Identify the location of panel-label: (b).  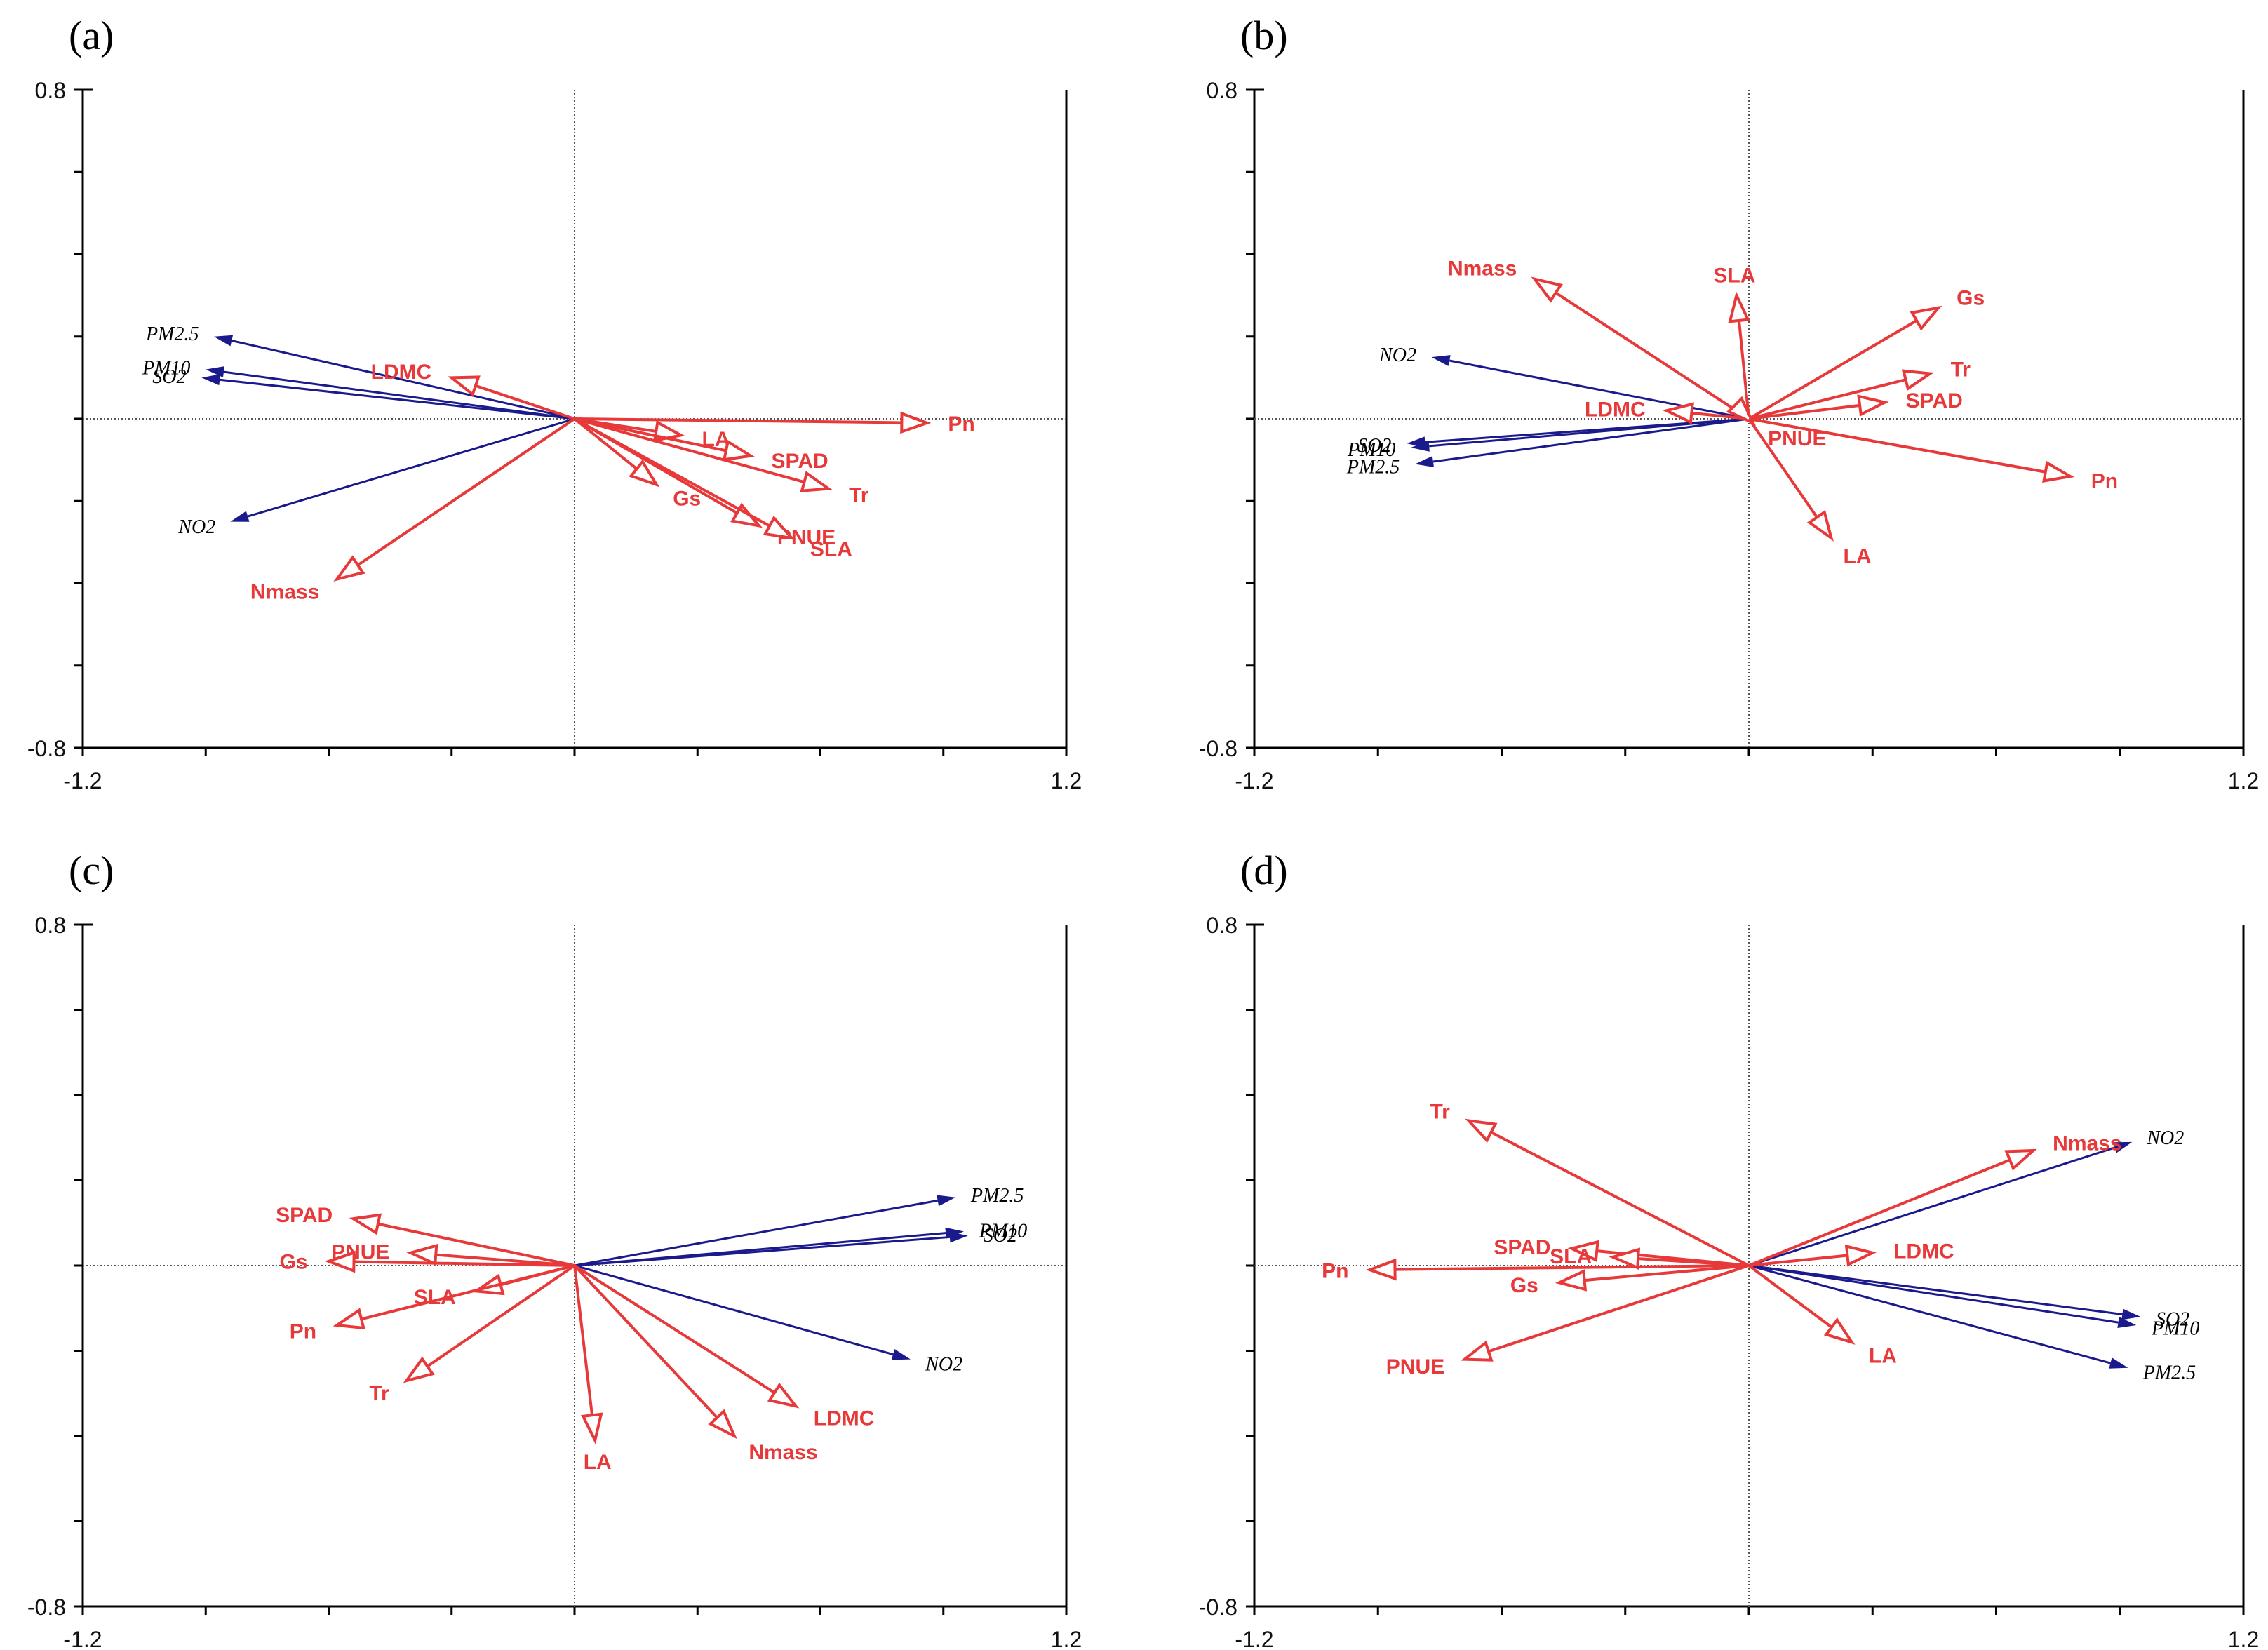
(1264, 36).